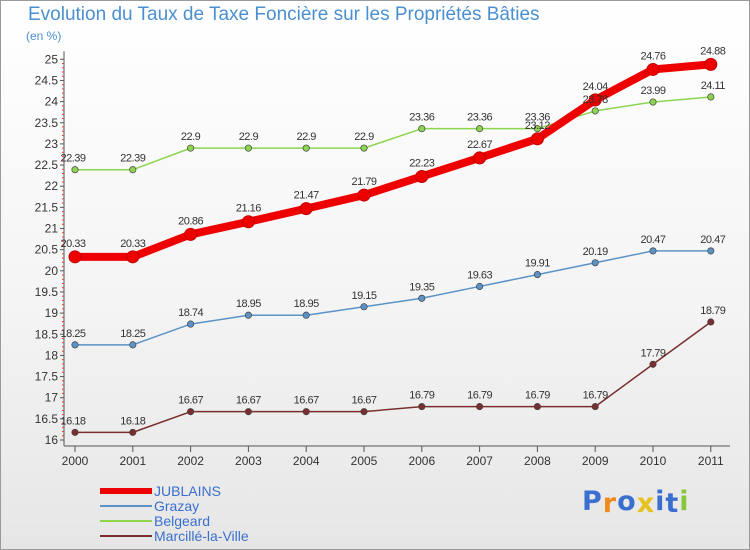  I want to click on data-label: 22.67, so click(479, 145).